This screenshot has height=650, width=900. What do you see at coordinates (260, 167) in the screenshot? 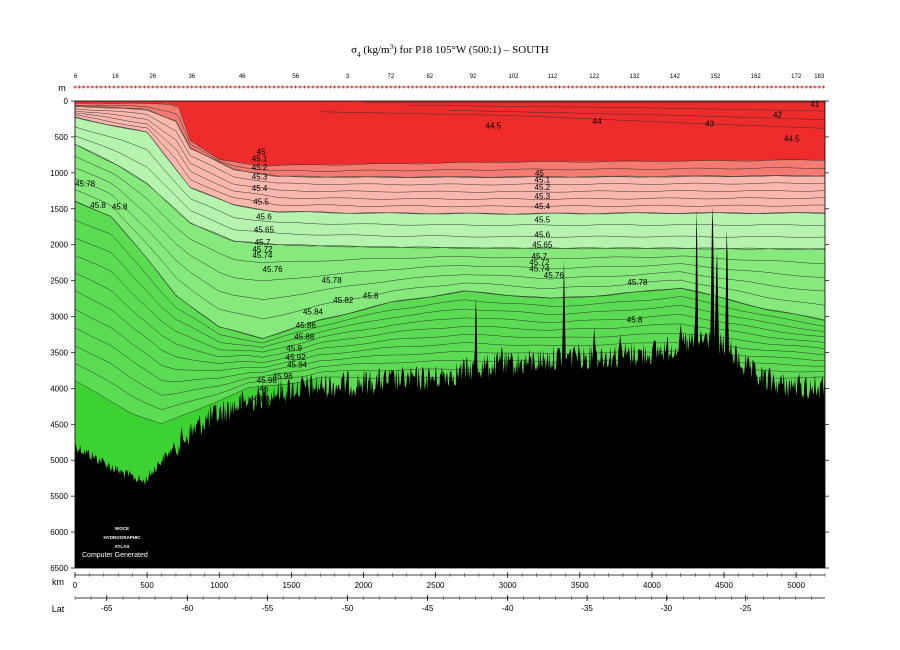
I see `contour-label: 45.2` at bounding box center [260, 167].